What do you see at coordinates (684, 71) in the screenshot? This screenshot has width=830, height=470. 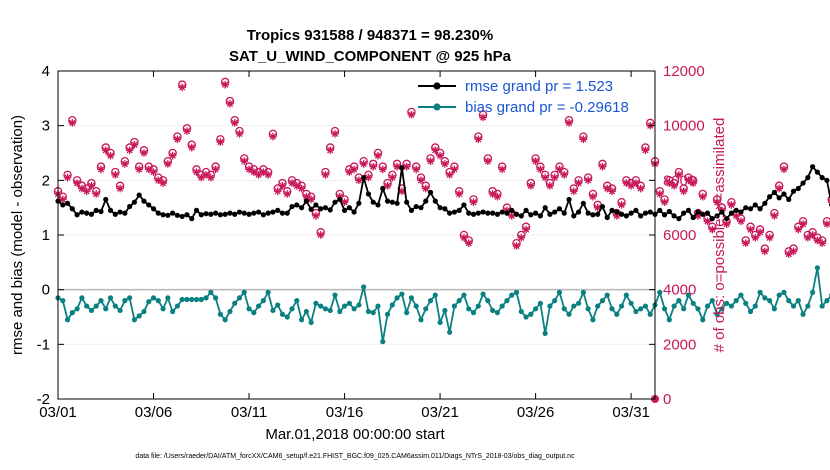 I see `right-tick-label: 12000` at bounding box center [684, 71].